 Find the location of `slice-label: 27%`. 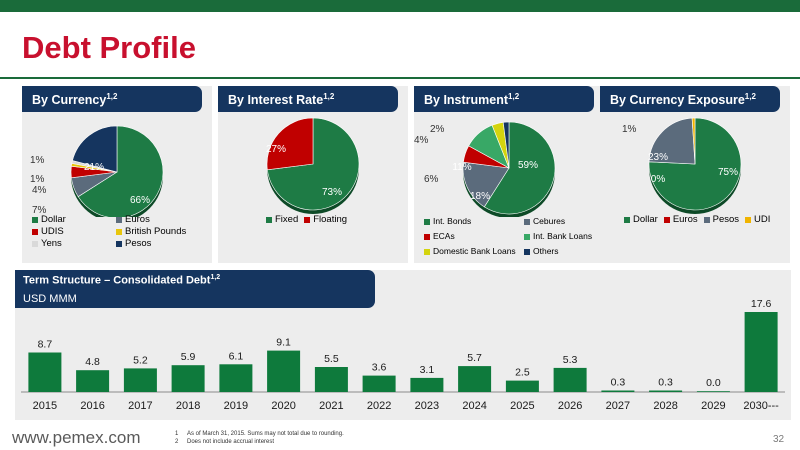

slice-label: 27% is located at coordinates (276, 149).